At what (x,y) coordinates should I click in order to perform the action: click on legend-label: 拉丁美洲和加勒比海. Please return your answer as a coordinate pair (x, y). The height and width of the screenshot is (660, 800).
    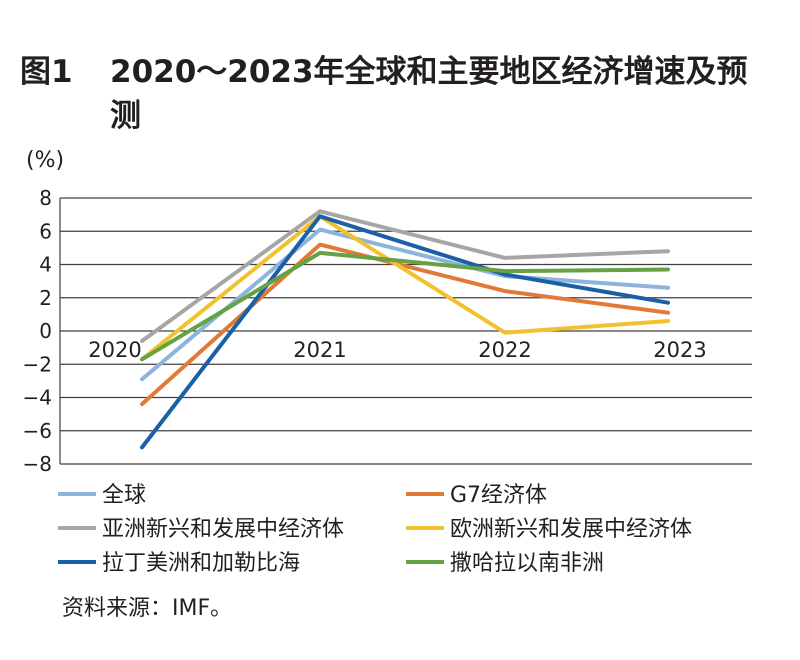
    Looking at the image, I should click on (201, 563).